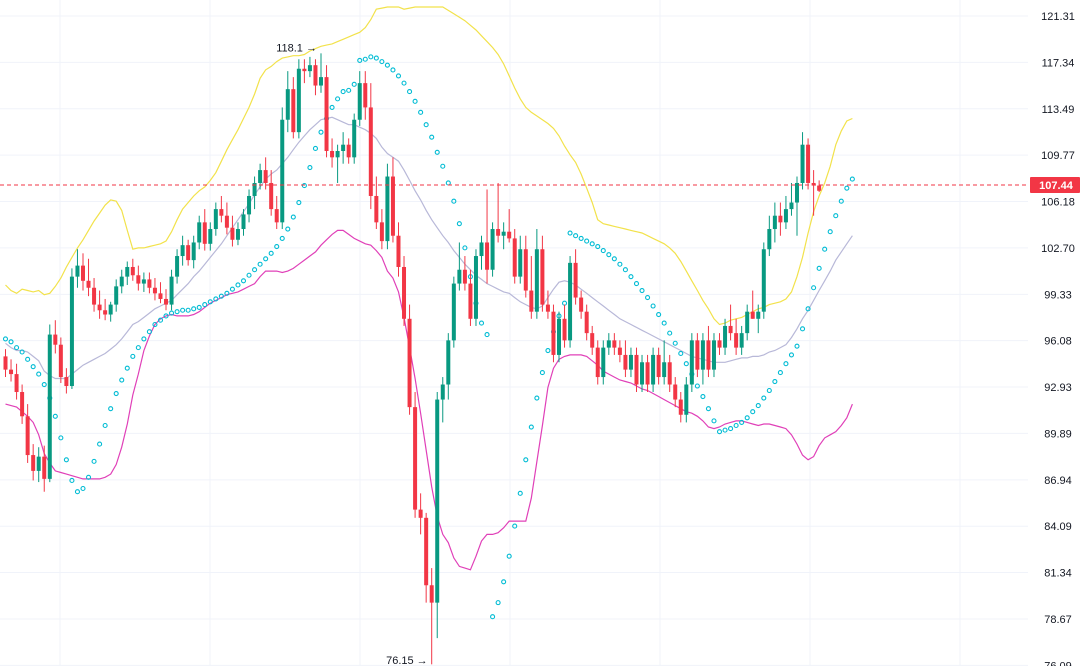 The image size is (1080, 666). What do you see at coordinates (1058, 63) in the screenshot?
I see `y-tick-label: 117.34` at bounding box center [1058, 63].